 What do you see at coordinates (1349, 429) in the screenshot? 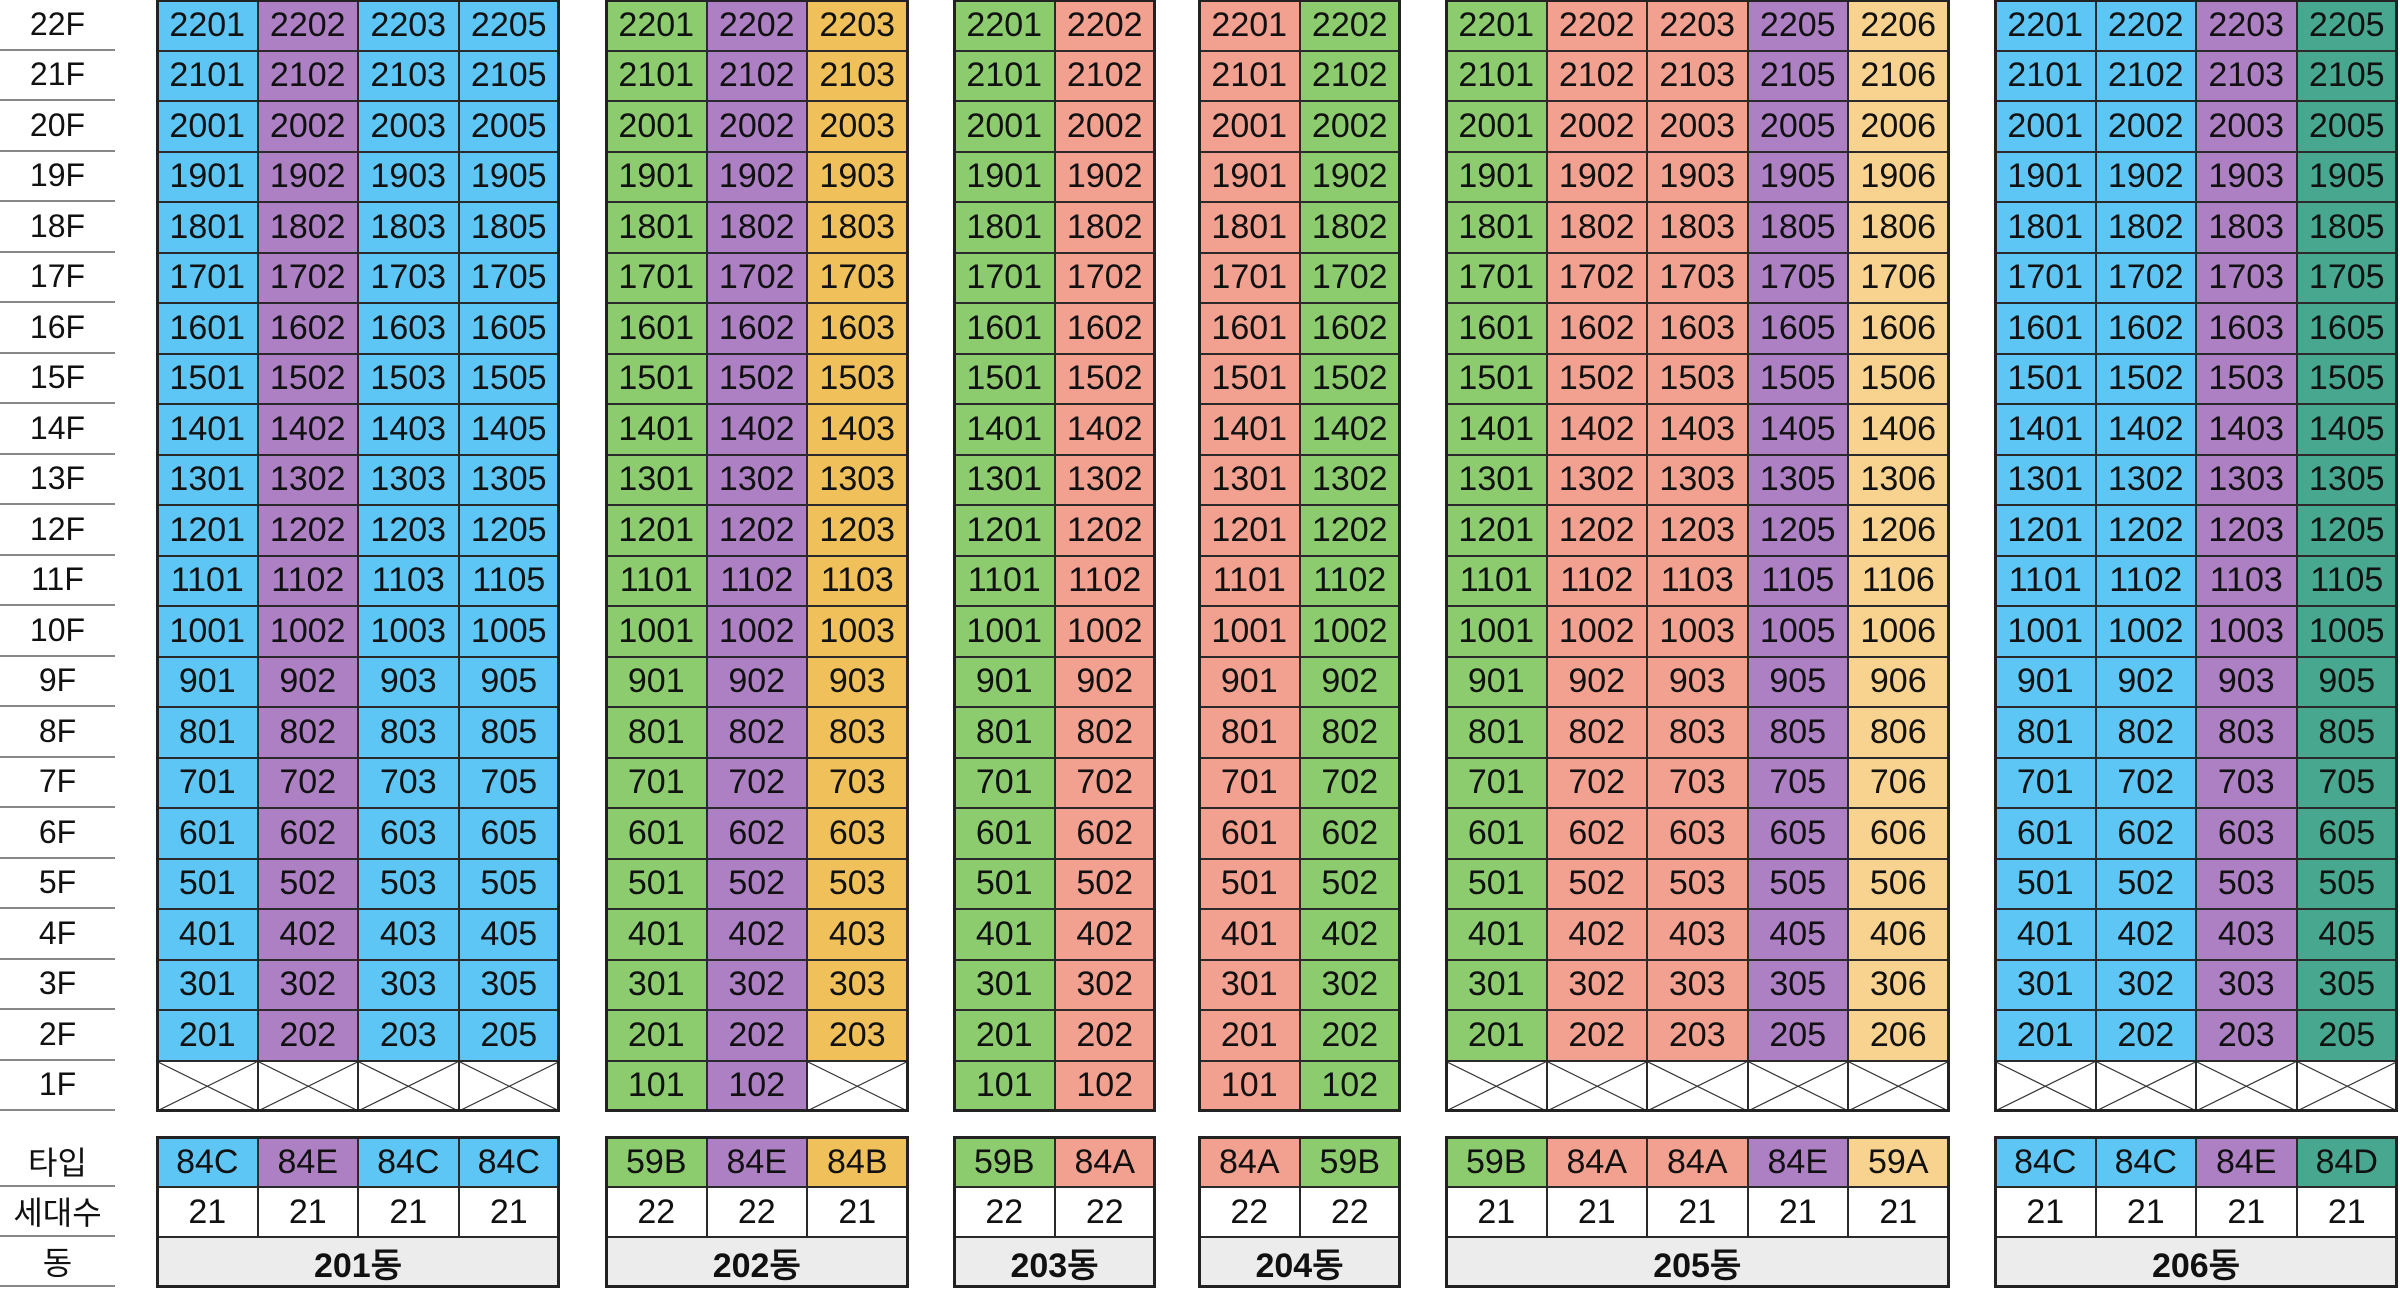
I see `unit-cell: 1402` at bounding box center [1349, 429].